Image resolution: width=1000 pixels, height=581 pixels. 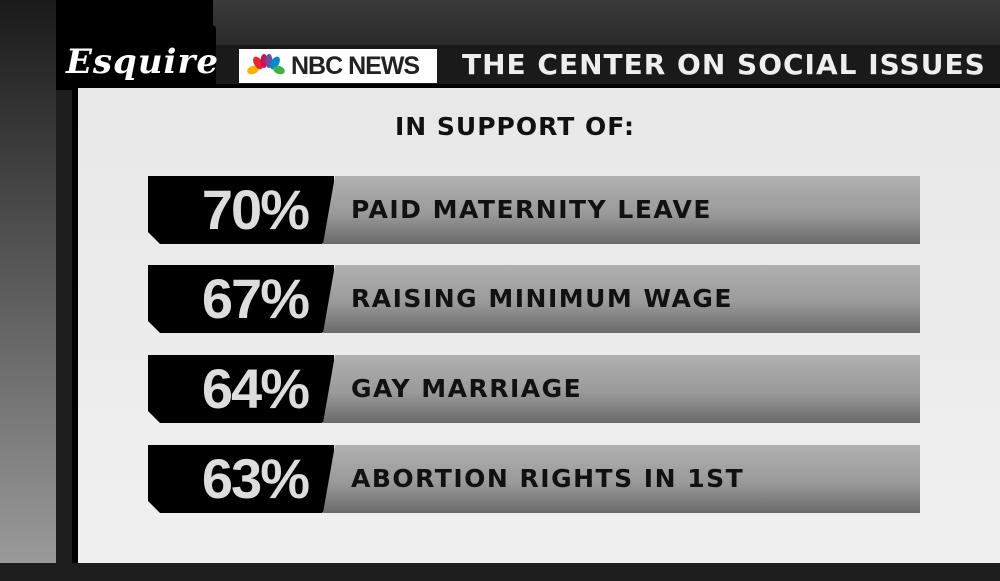 I want to click on stat-percent: 67%, so click(x=241, y=299).